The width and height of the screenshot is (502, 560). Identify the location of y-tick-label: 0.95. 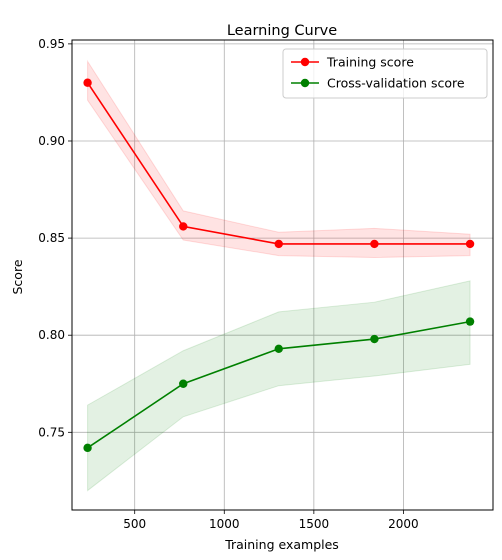
(51, 44).